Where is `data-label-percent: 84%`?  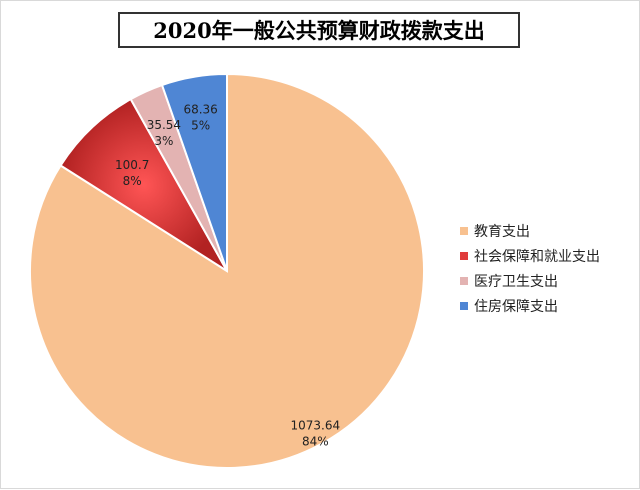
data-label-percent: 84% is located at coordinates (315, 442).